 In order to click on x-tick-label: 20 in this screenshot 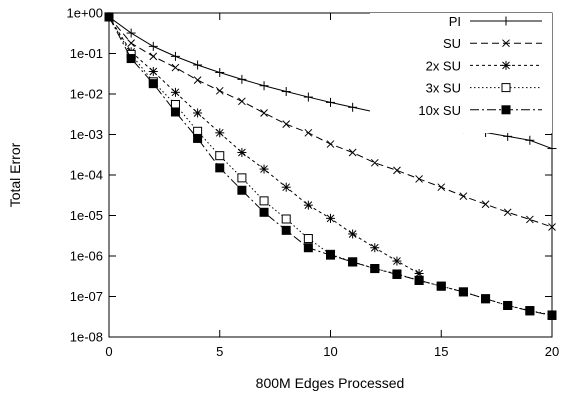, I will do `click(552, 351)`.